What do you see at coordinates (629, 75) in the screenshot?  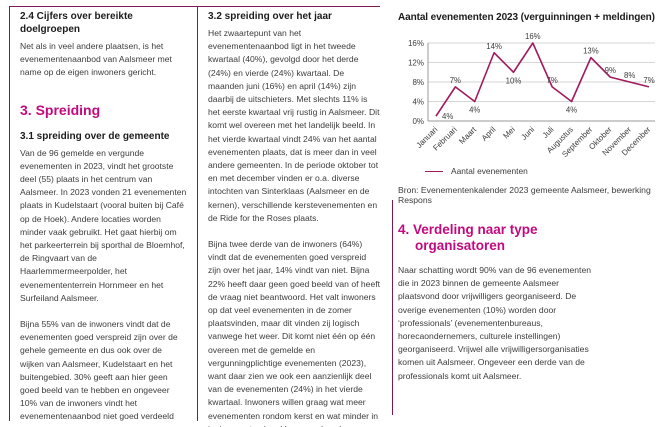 I see `data-label: 8%` at bounding box center [629, 75].